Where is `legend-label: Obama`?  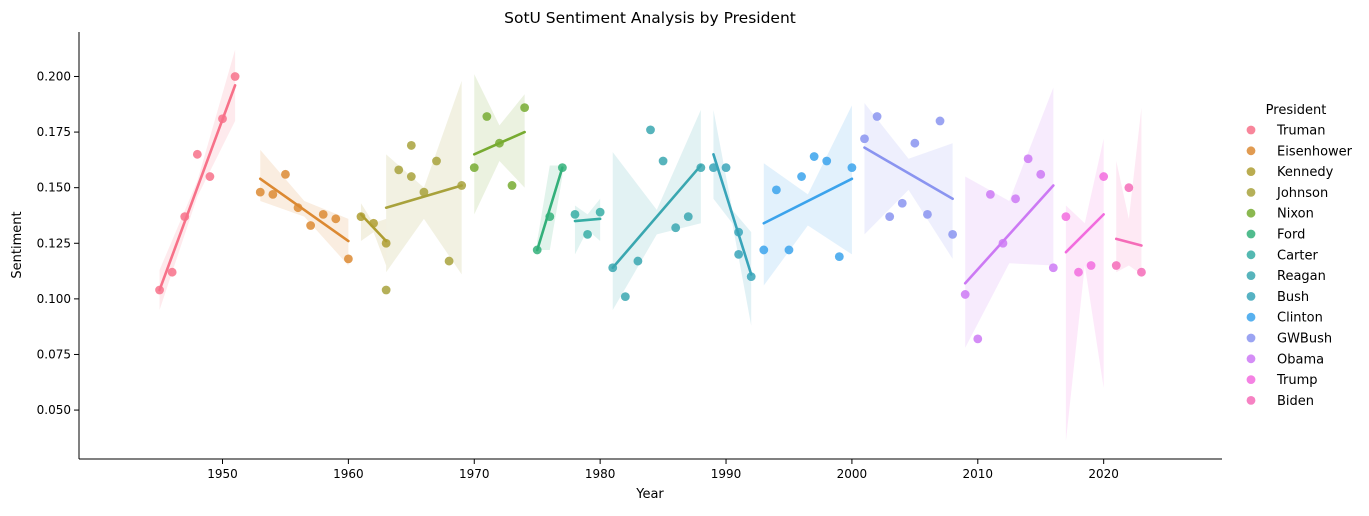 legend-label: Obama is located at coordinates (1300, 359).